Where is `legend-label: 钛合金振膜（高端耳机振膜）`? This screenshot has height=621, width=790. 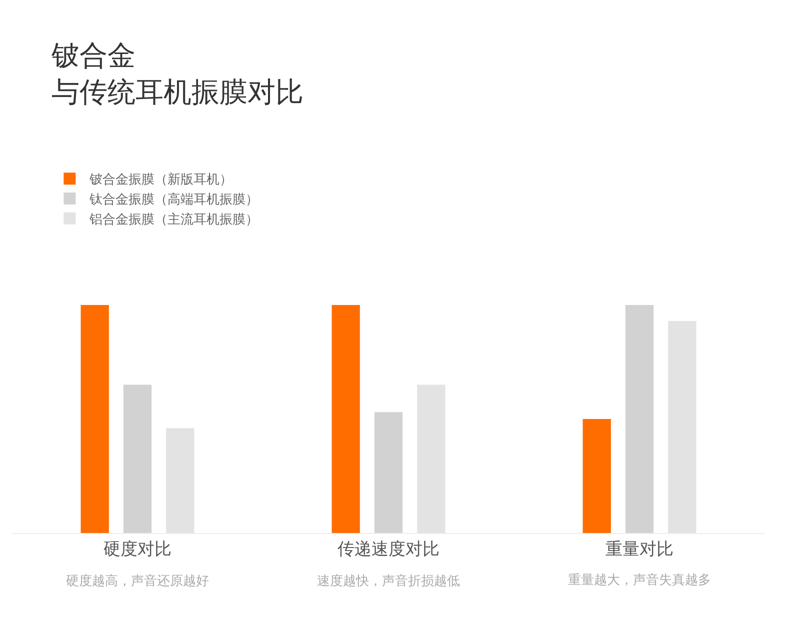
legend-label: 钛合金振膜（高端耳机振膜） is located at coordinates (173, 200).